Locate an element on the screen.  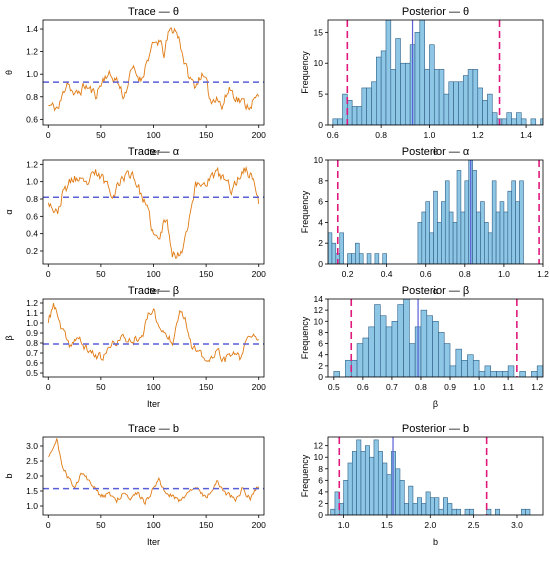
y-tick-label: 1.4 is located at coordinates (32, 29).